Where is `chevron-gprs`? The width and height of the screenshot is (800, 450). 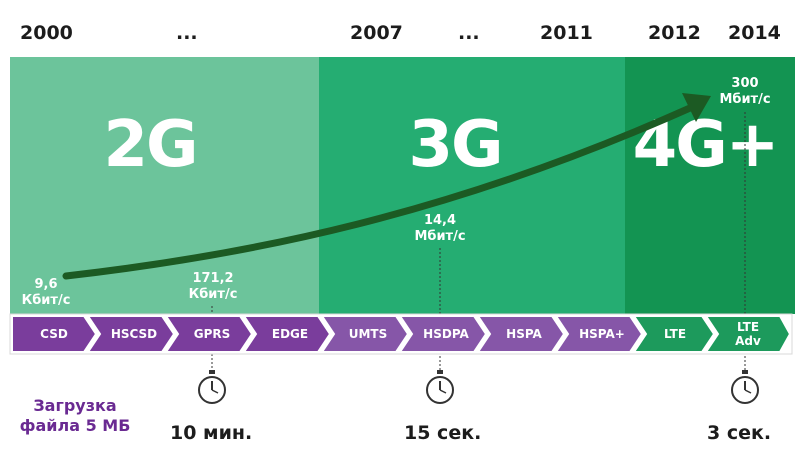 chevron-gprs is located at coordinates (209, 334).